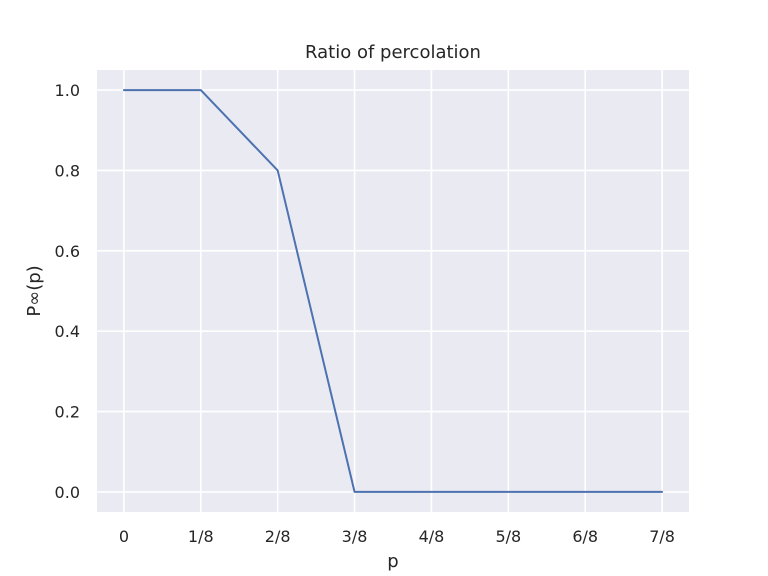 This screenshot has height=576, width=768. I want to click on y-tick-label: 0.6, so click(67, 251).